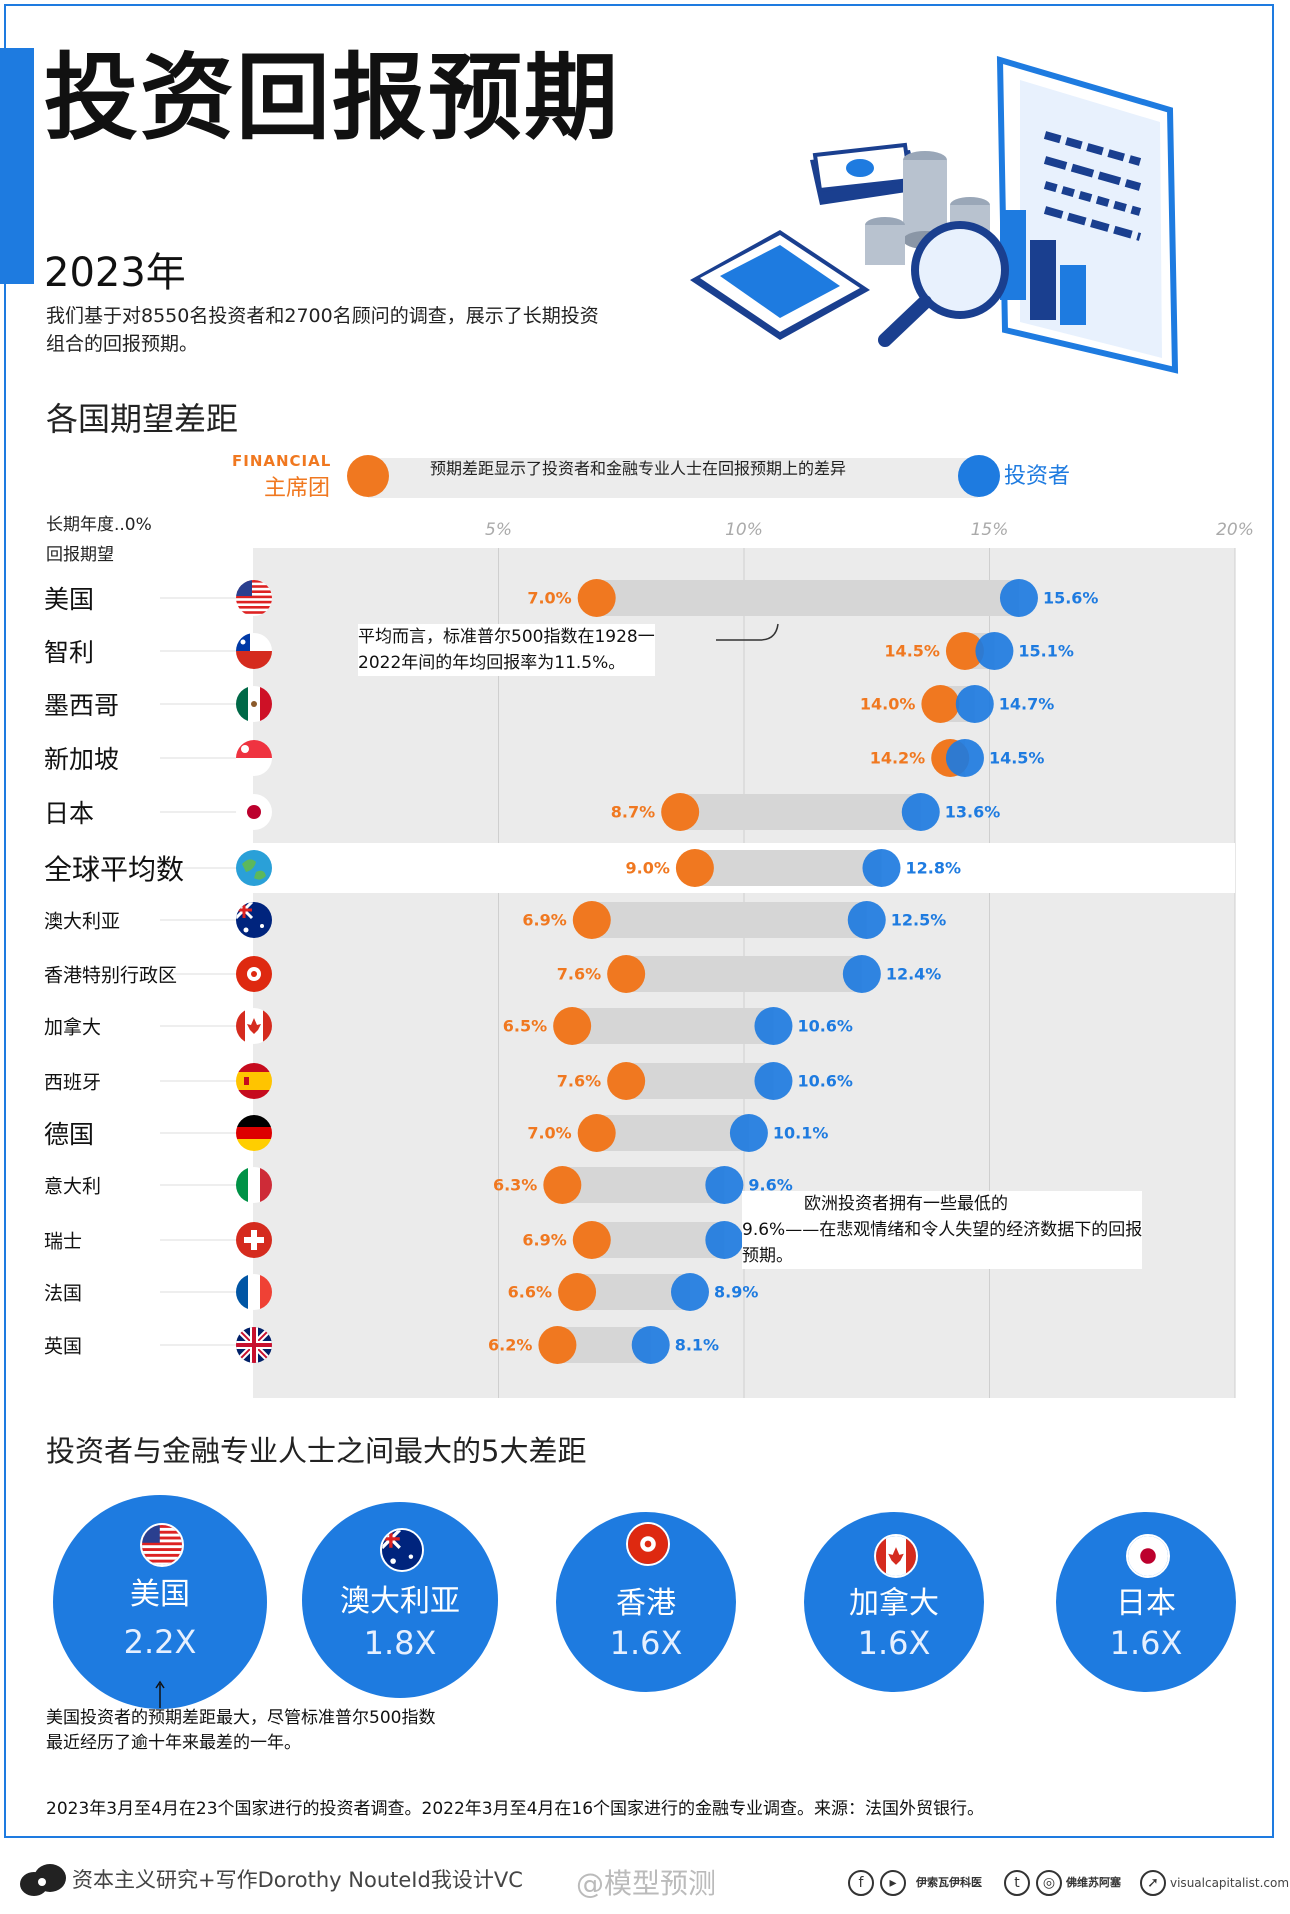 This screenshot has height=1914, width=1290. What do you see at coordinates (99, 525) in the screenshot?
I see `axis-caption-line1: 长期年度..0%` at bounding box center [99, 525].